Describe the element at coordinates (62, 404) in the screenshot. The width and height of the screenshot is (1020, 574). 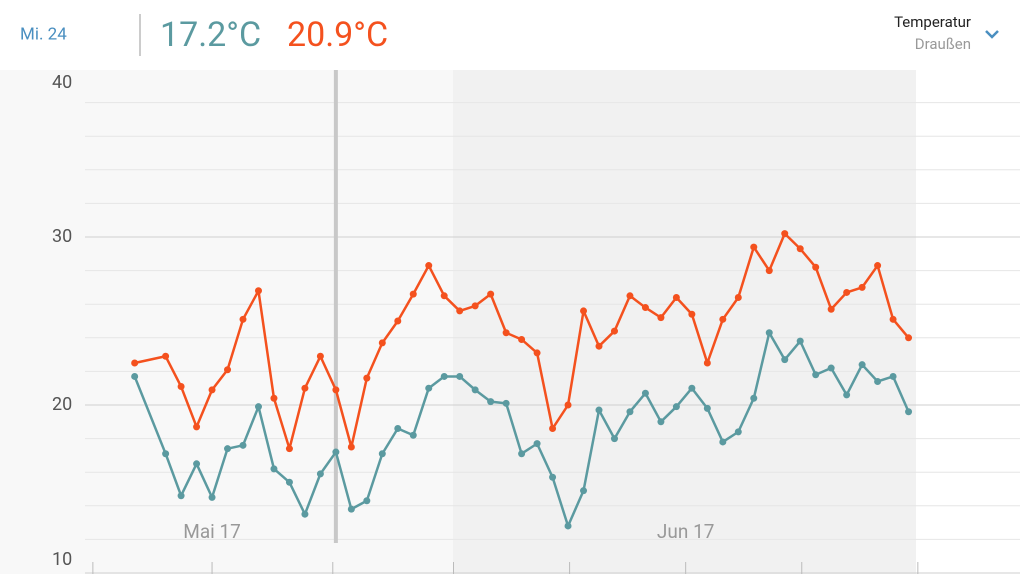
I see `y-tick-label: 20` at that location.